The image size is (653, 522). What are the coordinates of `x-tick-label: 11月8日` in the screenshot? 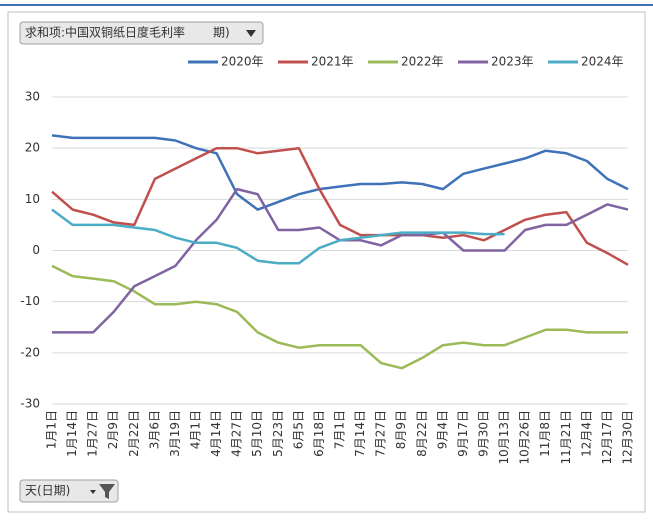 It's located at (545, 433).